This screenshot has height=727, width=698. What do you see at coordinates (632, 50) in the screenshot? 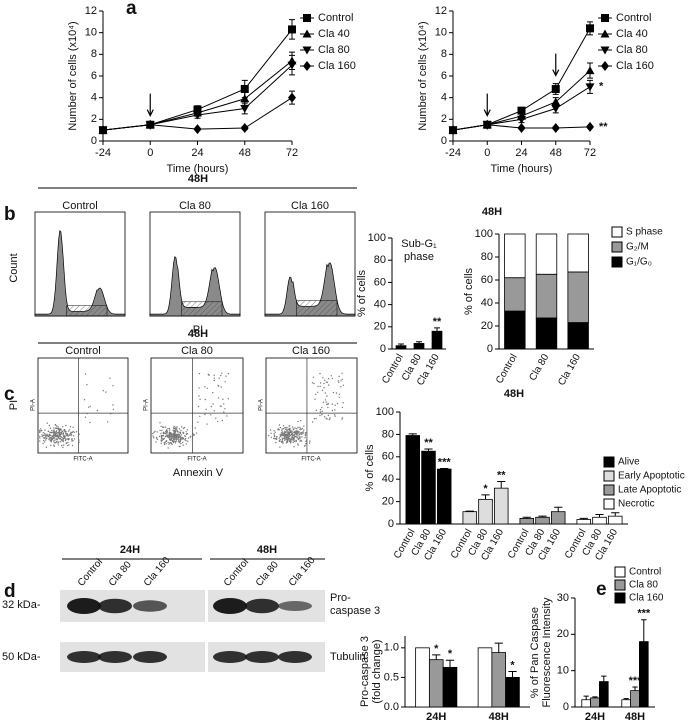
I see `legend-label: Cla 80` at bounding box center [632, 50].